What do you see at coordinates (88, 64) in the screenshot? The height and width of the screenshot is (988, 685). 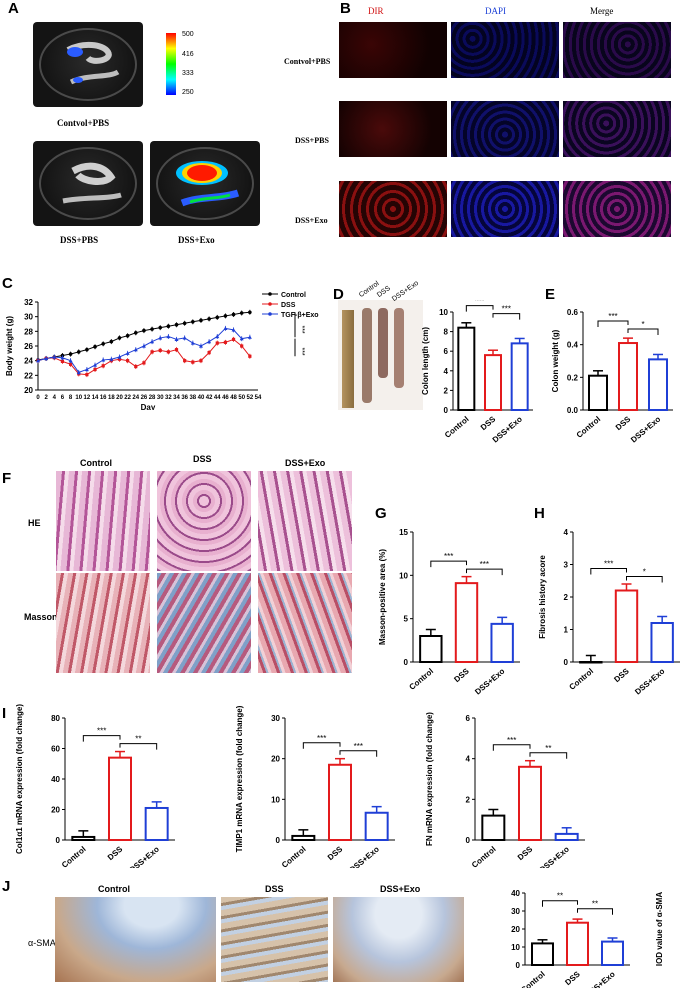 I see `ivis-dish-control` at bounding box center [88, 64].